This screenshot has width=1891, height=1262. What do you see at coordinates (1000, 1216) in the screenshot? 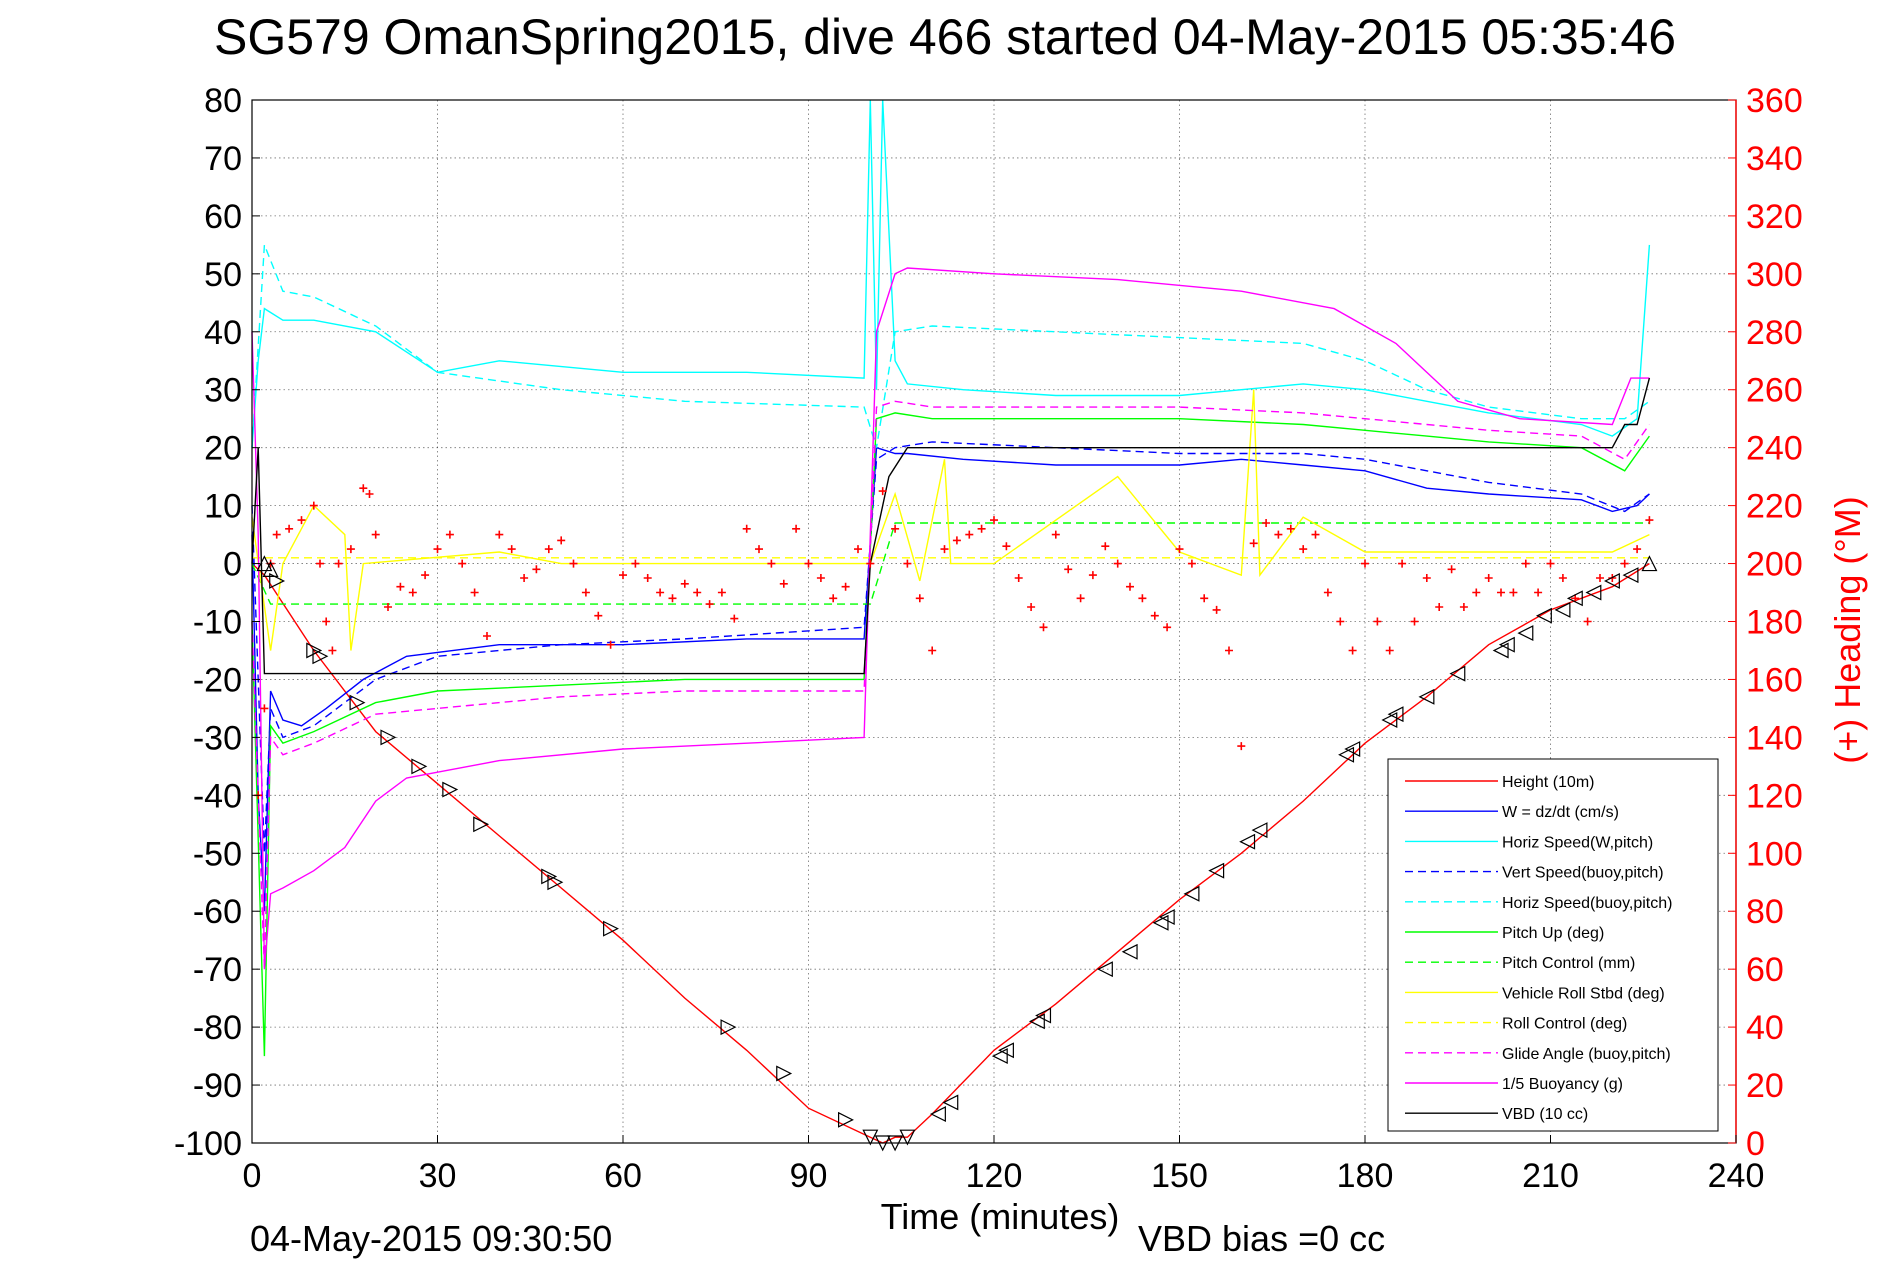
I see `x-axis-label: Time (minutes)` at bounding box center [1000, 1216].